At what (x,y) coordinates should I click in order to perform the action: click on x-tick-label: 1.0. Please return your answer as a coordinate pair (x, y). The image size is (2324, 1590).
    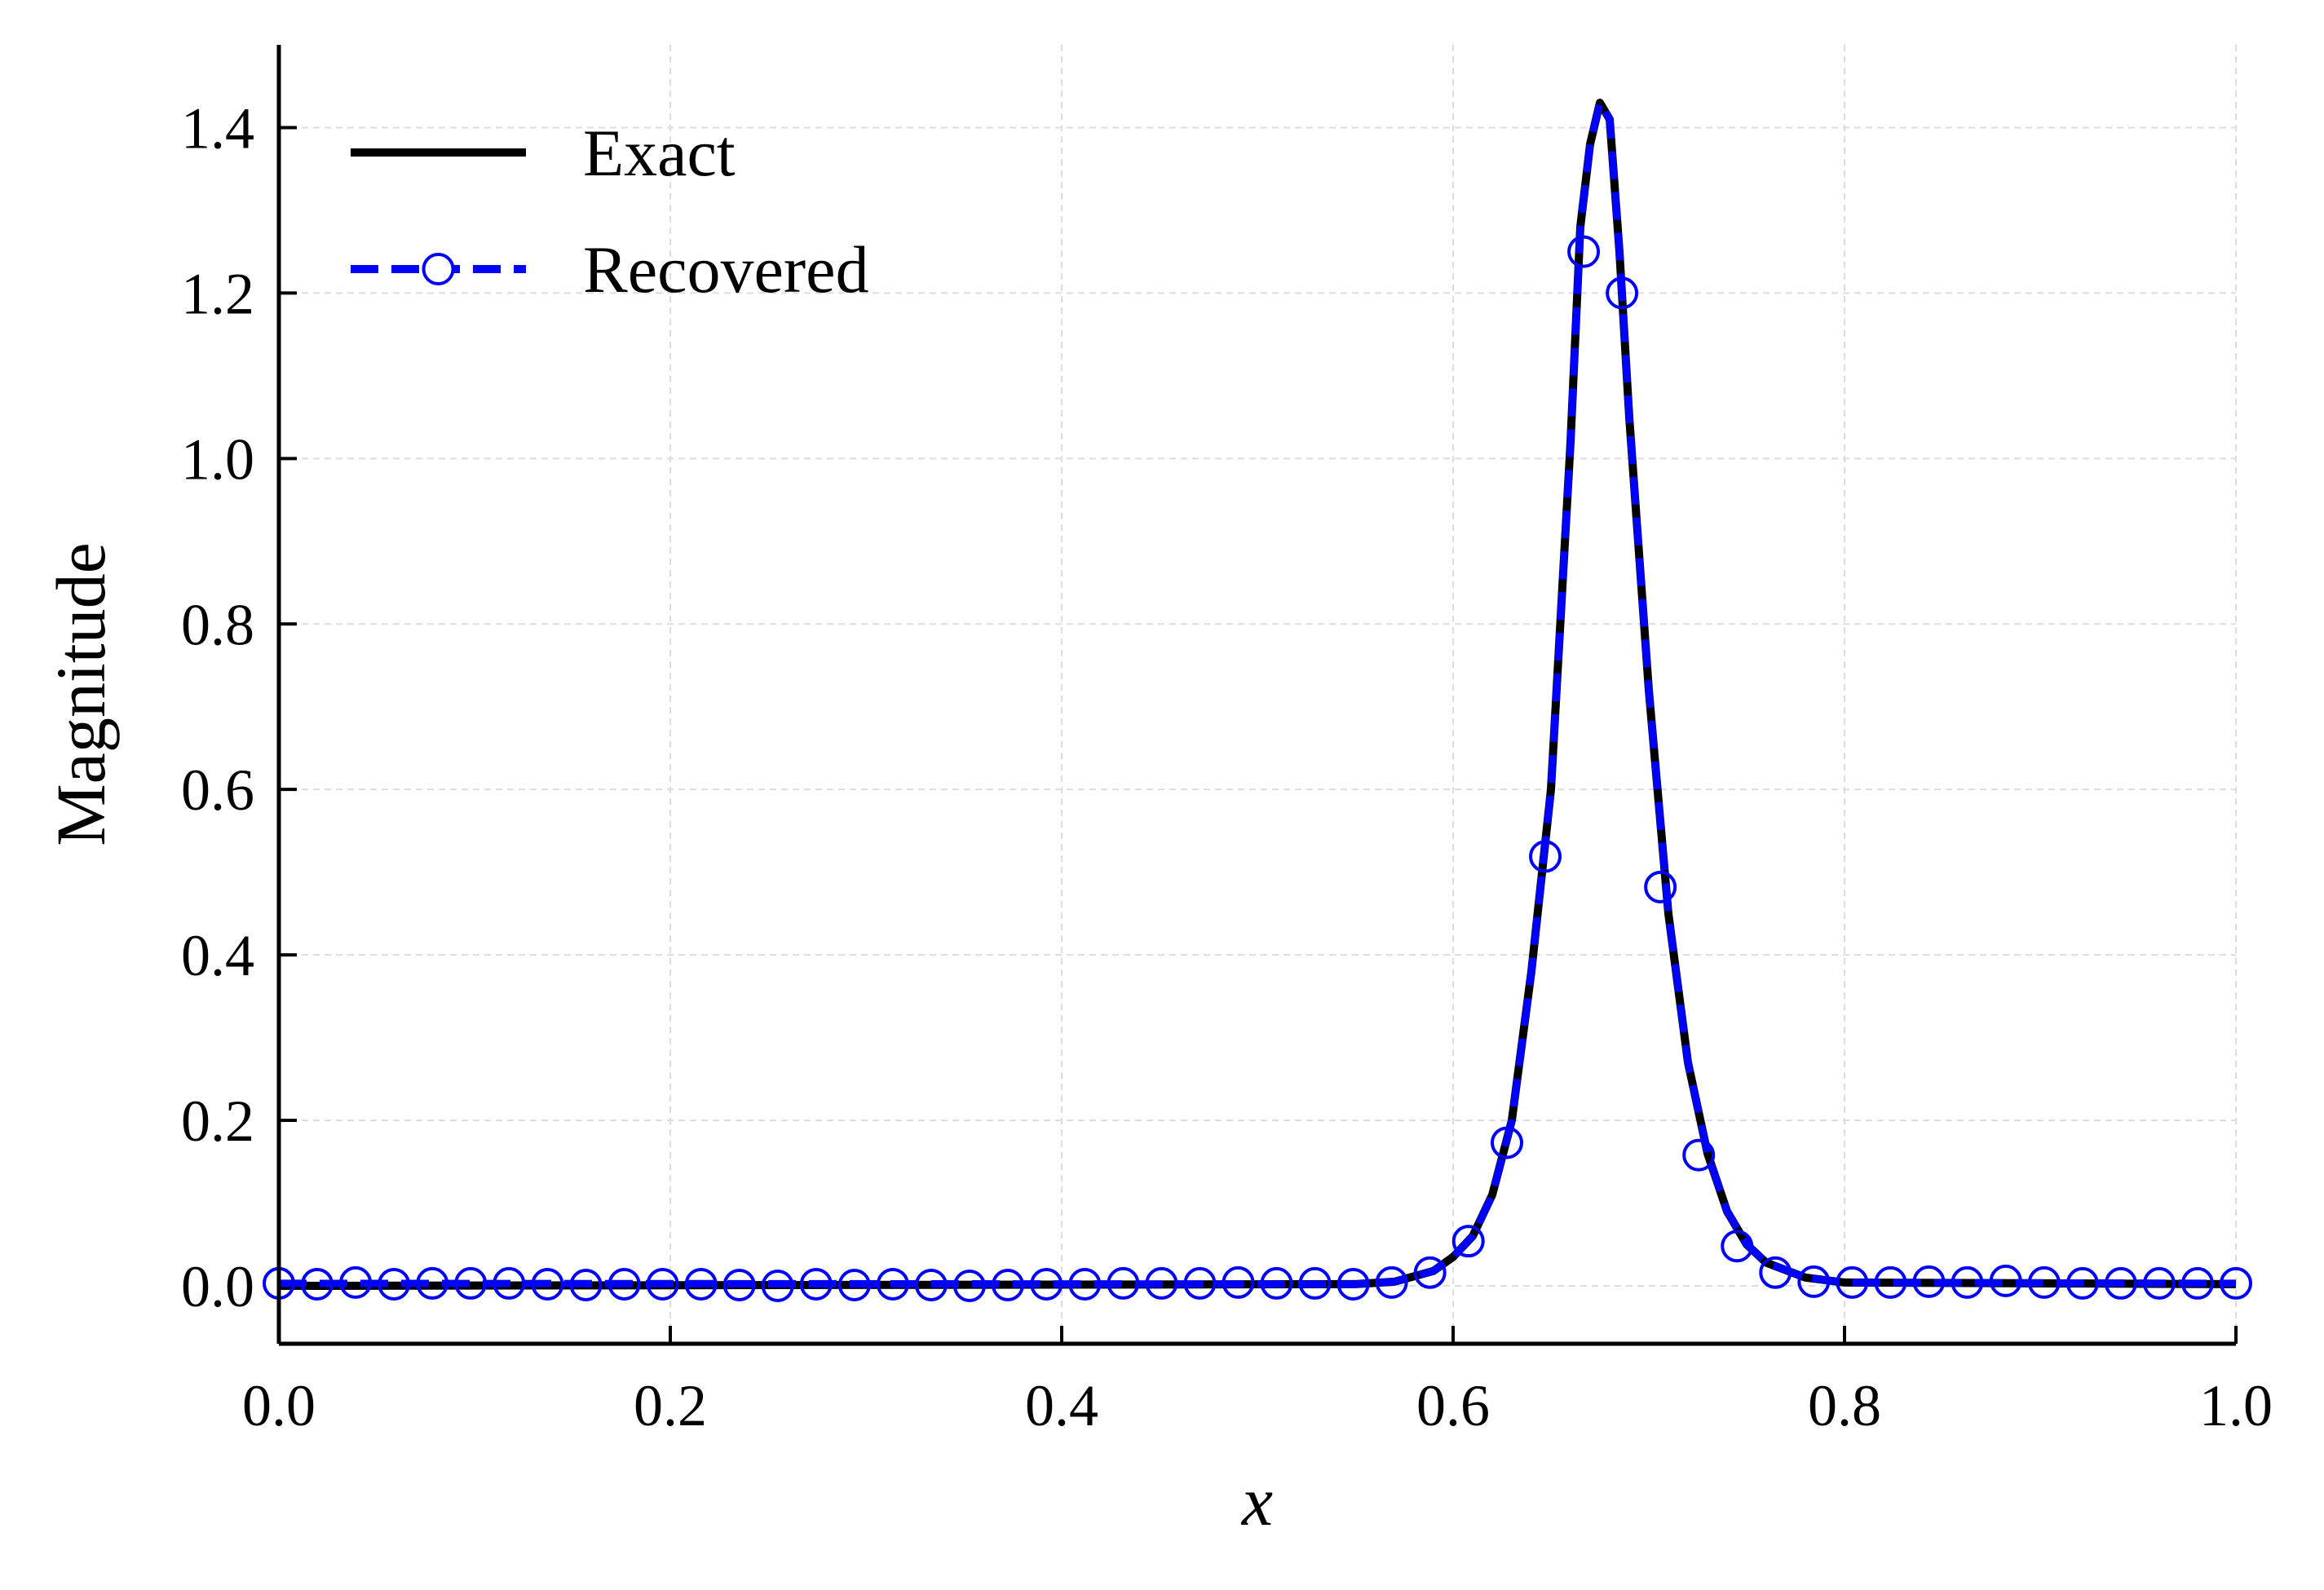
    Looking at the image, I should click on (2236, 1405).